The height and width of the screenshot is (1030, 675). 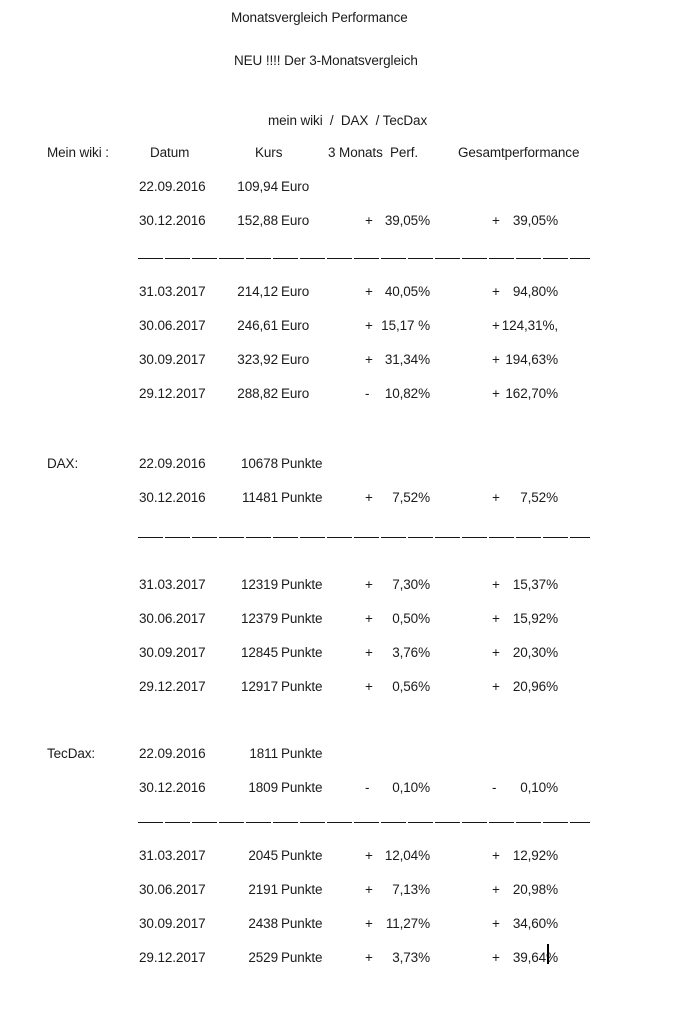 What do you see at coordinates (78, 152) in the screenshot?
I see `header-label: Mein wiki :` at bounding box center [78, 152].